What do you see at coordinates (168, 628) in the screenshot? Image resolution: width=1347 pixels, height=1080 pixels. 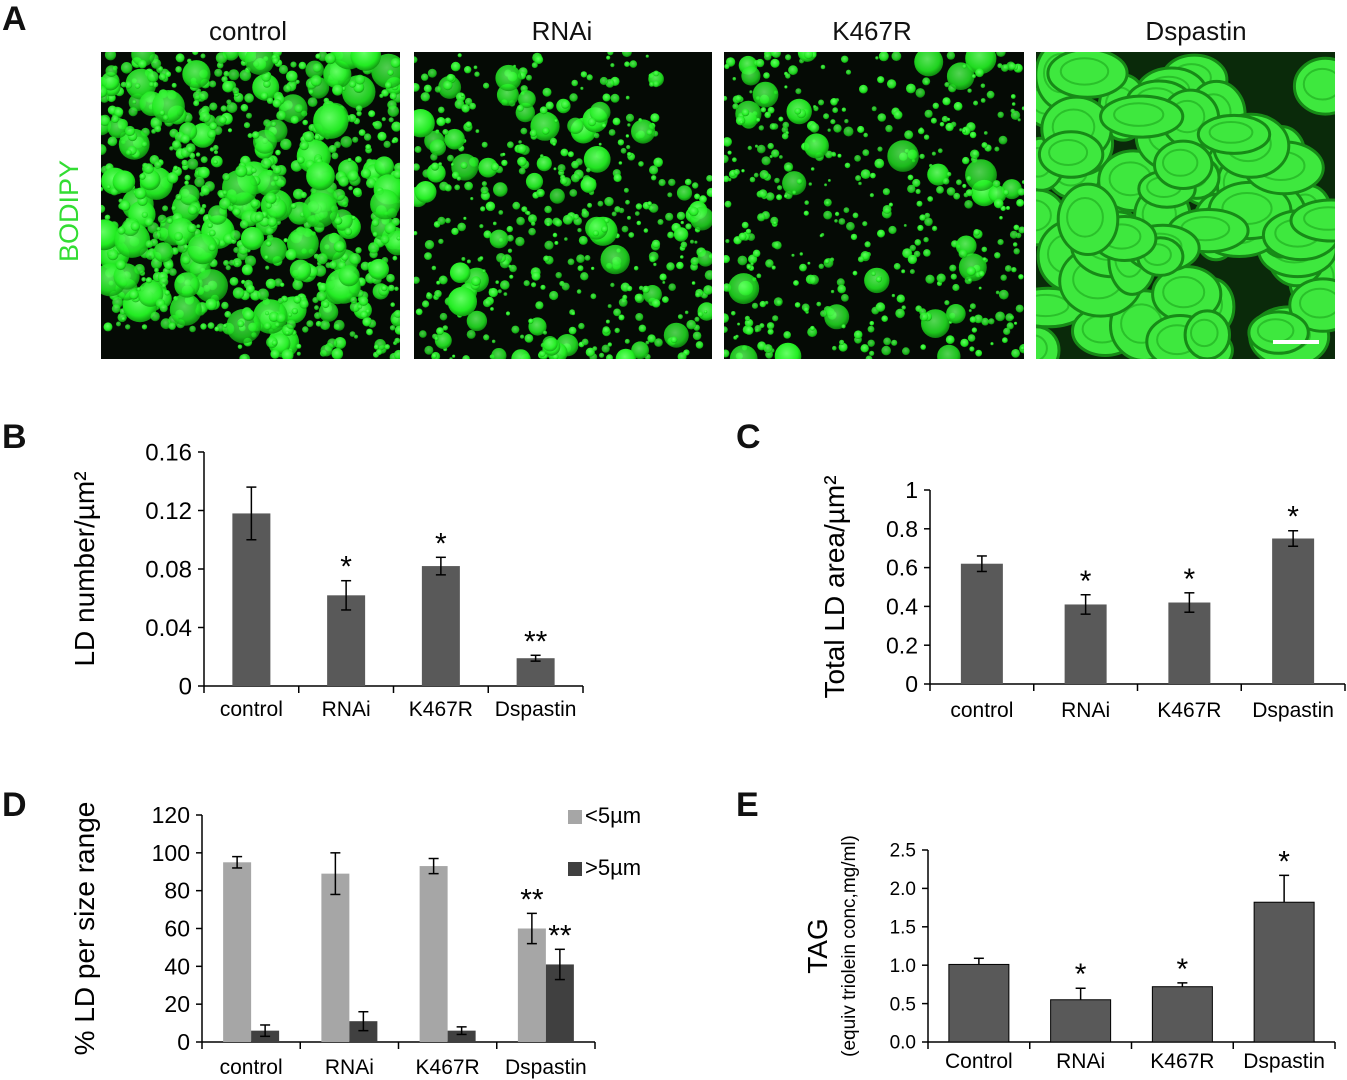 I see `y-tick-label: 0.04` at bounding box center [168, 628].